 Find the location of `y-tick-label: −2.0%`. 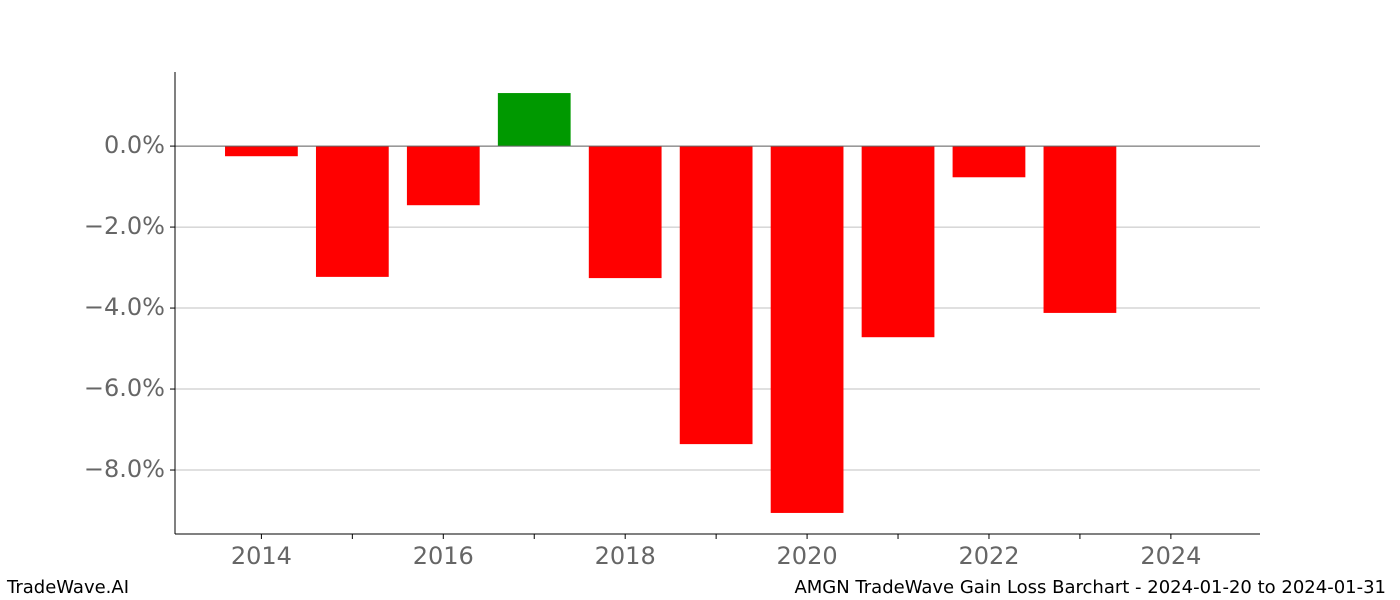

y-tick-label: −2.0% is located at coordinates (124, 226).